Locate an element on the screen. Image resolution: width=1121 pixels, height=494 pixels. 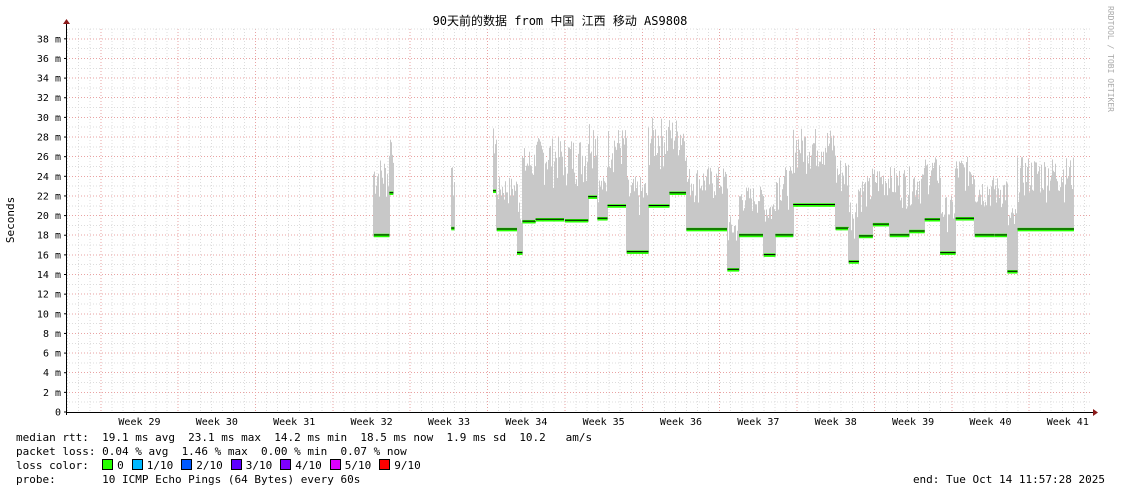
loss-color-label: 3/10 is located at coordinates (259, 465).